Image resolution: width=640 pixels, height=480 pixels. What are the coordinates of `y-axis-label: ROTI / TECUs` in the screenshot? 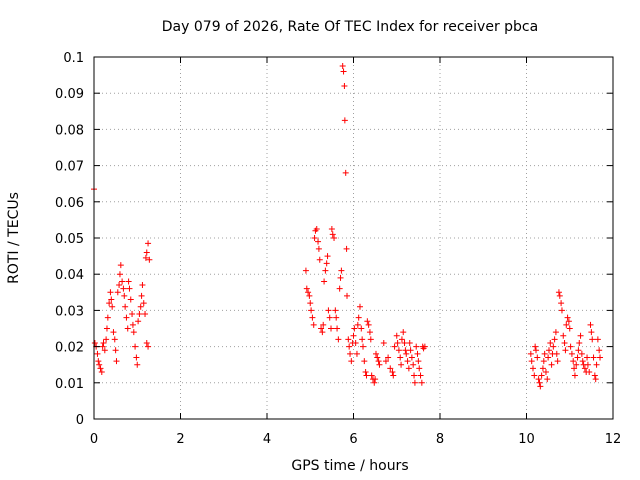 It's located at (14, 238).